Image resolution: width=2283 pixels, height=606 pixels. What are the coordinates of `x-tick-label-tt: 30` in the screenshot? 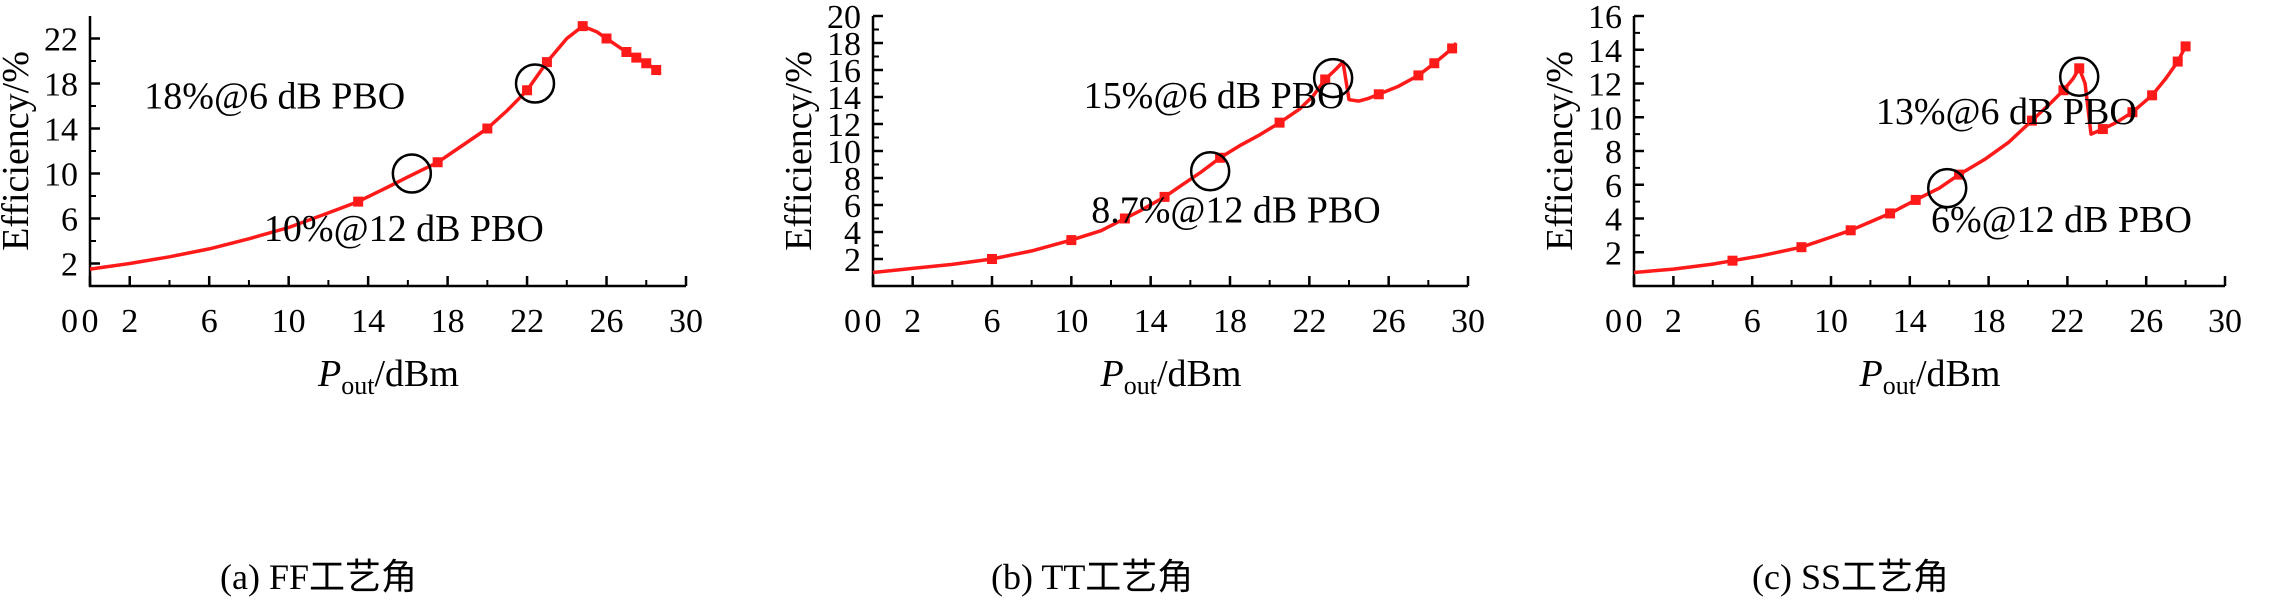 It's located at (1468, 321).